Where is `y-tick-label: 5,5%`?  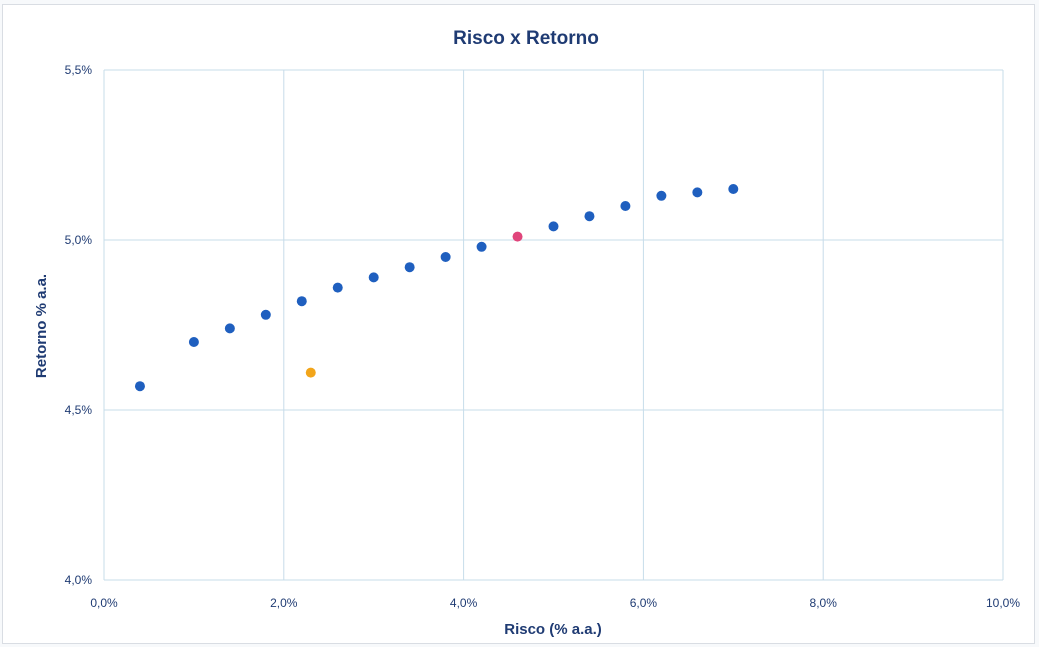
y-tick-label: 5,5% is located at coordinates (79, 70).